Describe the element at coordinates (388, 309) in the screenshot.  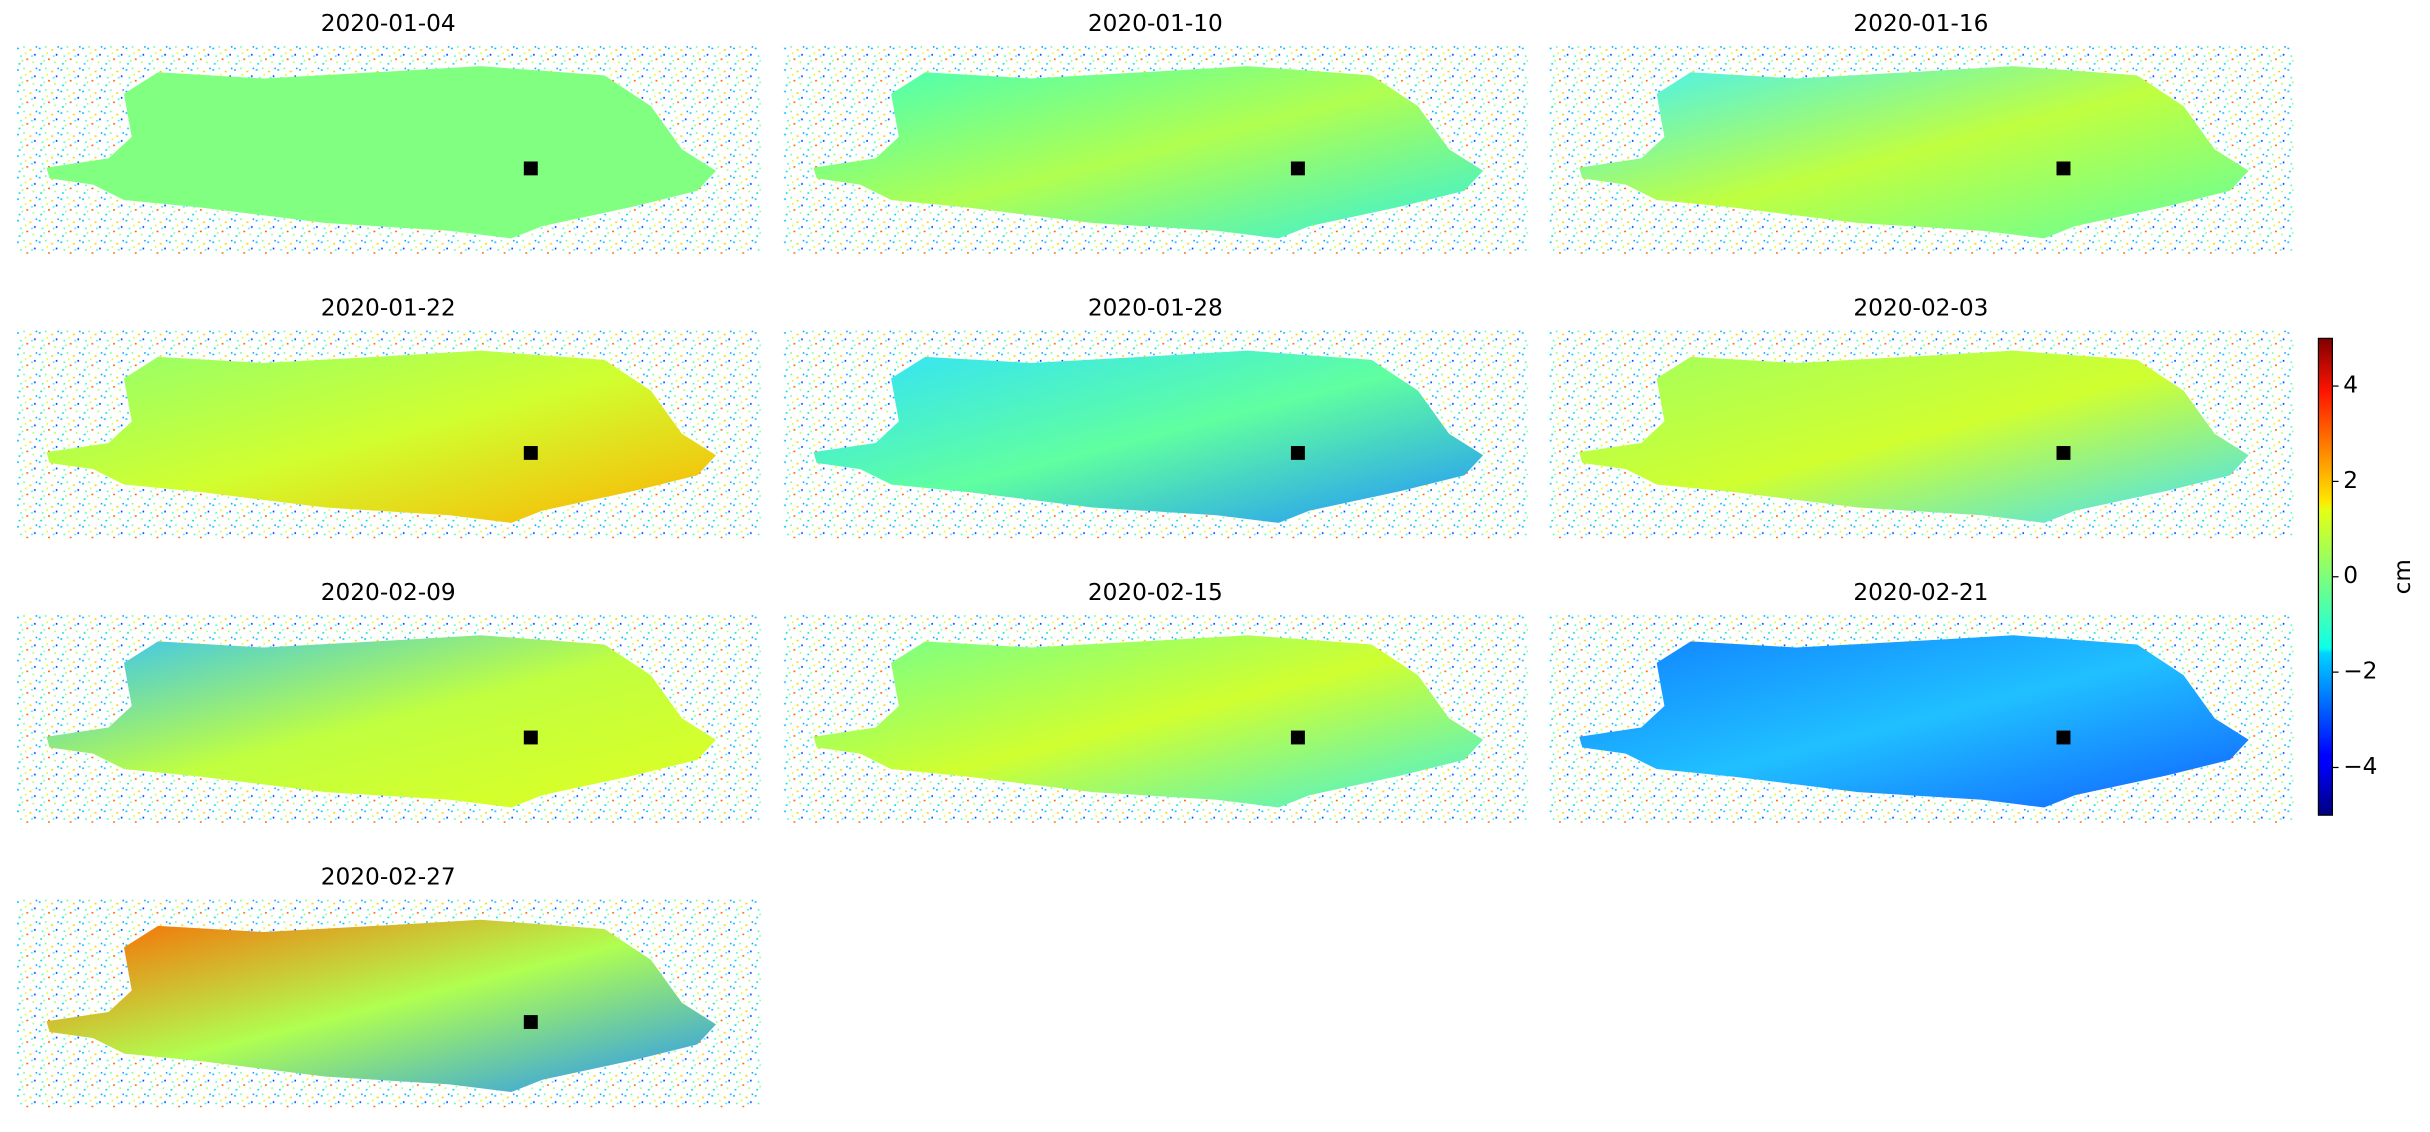
I see `panel-title: 2020-01-22` at that location.